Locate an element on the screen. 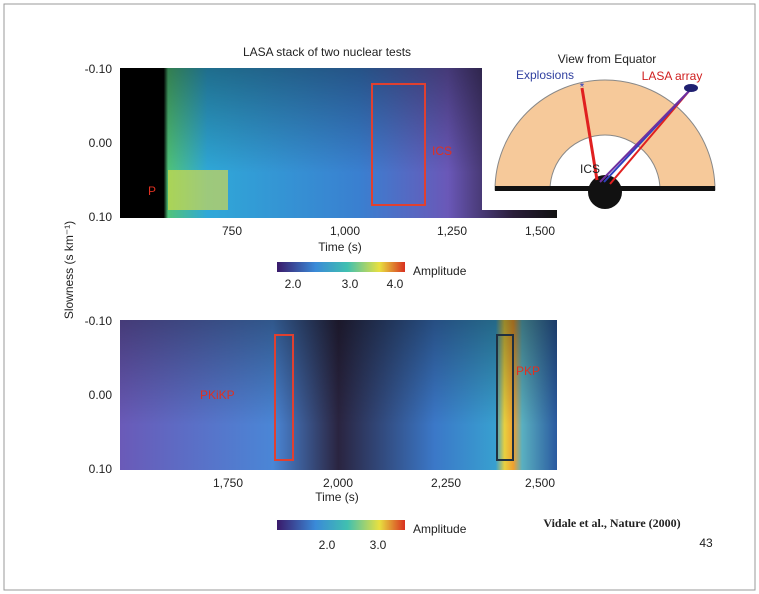 The height and width of the screenshot is (594, 759). x-tick-label: 1,500 is located at coordinates (540, 231).